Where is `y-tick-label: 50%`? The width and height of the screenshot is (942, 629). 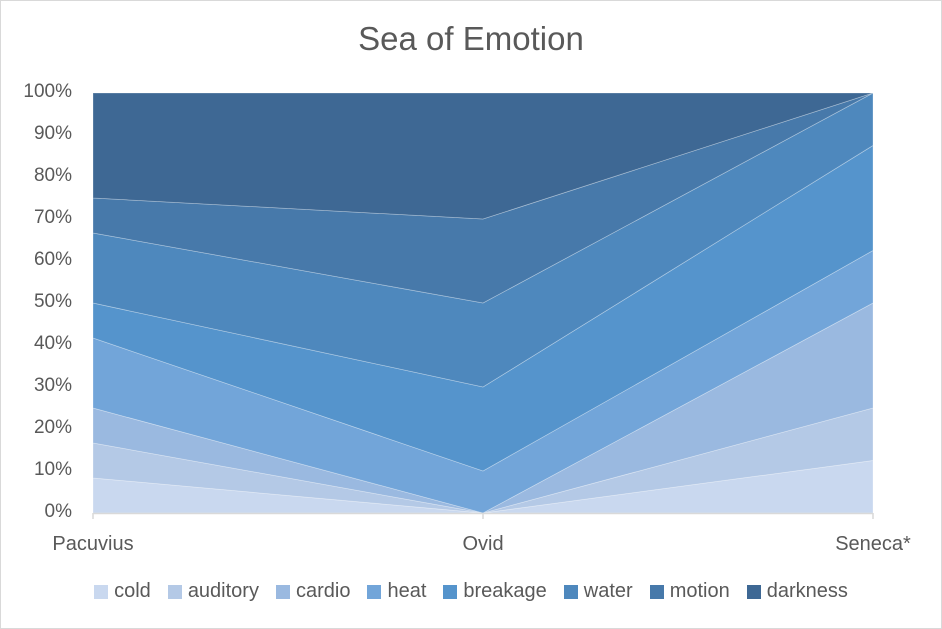 y-tick-label: 50% is located at coordinates (52, 301).